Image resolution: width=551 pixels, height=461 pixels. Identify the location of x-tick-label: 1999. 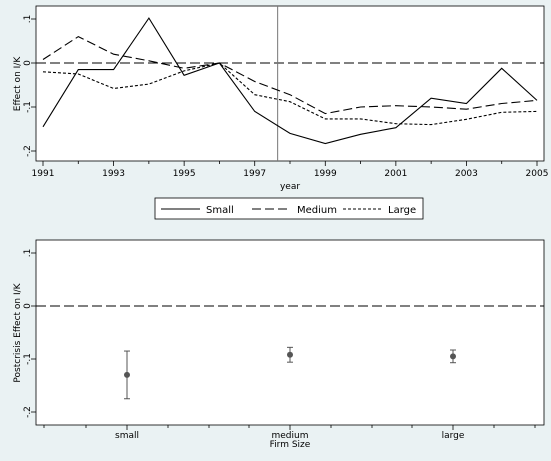
(325, 174).